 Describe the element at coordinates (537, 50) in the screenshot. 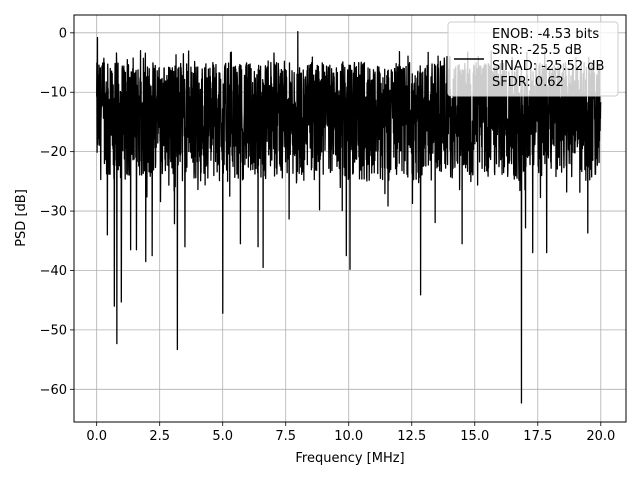

I see `legend-text-snr: SNR: -25.5 dB` at that location.